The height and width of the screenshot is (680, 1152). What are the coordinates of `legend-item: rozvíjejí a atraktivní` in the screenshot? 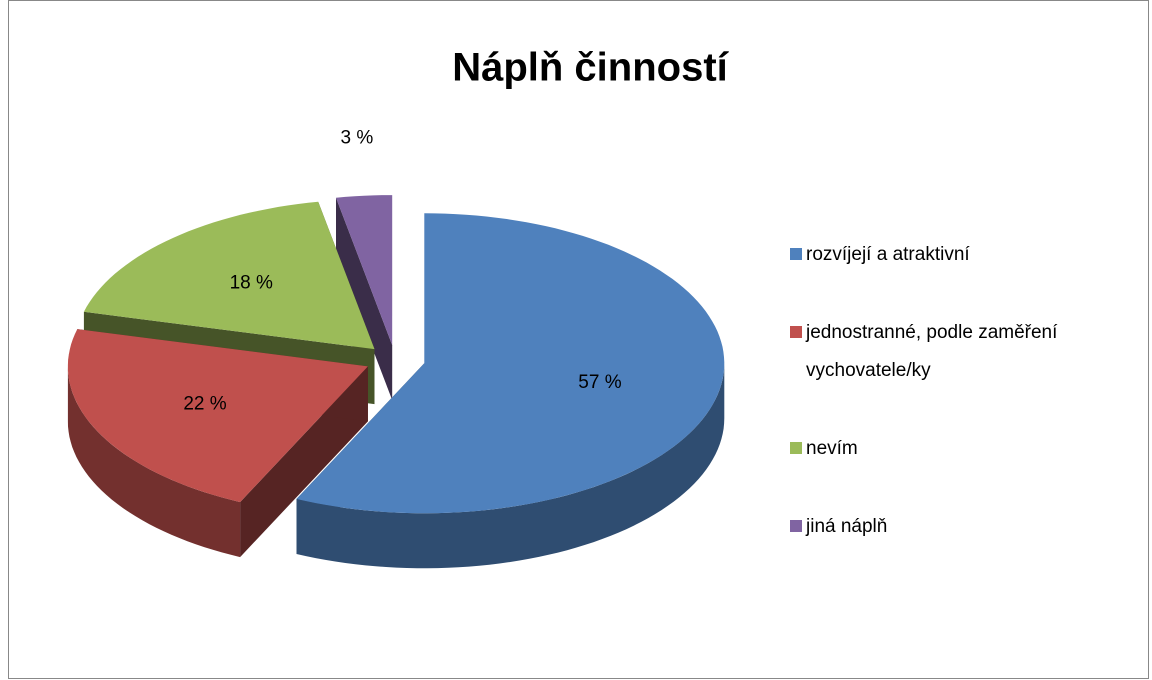 It's located at (963, 255).